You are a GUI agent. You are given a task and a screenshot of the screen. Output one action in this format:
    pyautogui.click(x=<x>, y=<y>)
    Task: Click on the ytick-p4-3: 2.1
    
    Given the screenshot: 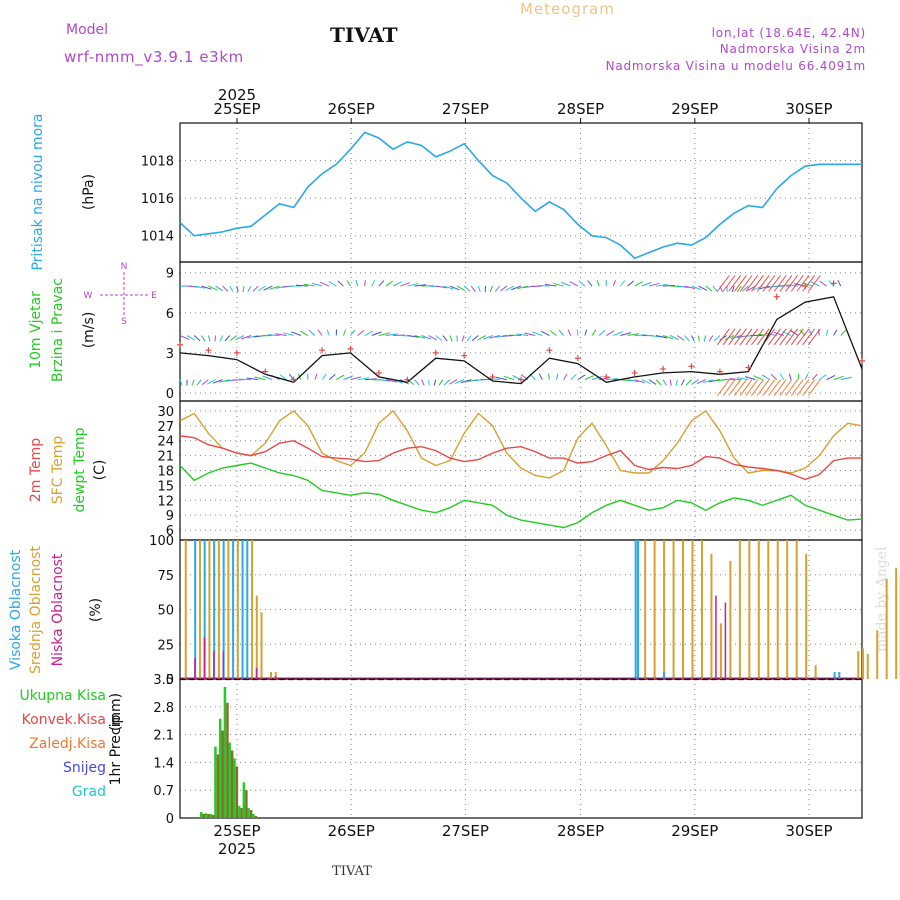 What is the action you would take?
    pyautogui.click(x=163, y=736)
    